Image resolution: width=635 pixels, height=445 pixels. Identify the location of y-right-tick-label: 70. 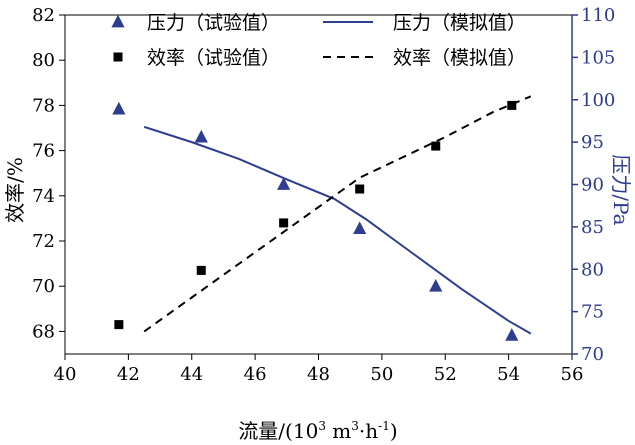
(592, 354).